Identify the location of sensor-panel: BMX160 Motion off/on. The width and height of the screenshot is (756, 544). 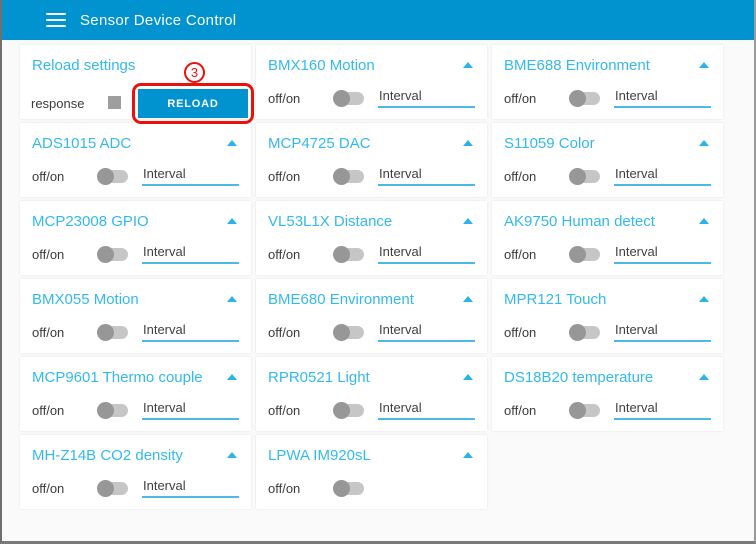
(371, 82).